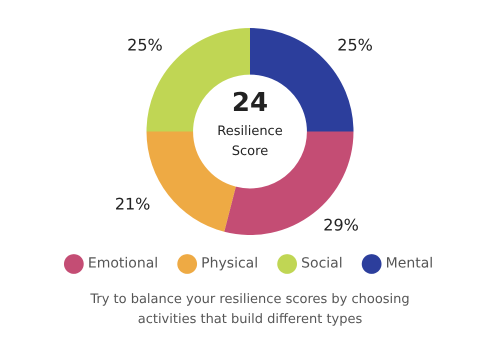 The width and height of the screenshot is (500, 350). What do you see at coordinates (410, 264) in the screenshot?
I see `legend-label: Mental` at bounding box center [410, 264].